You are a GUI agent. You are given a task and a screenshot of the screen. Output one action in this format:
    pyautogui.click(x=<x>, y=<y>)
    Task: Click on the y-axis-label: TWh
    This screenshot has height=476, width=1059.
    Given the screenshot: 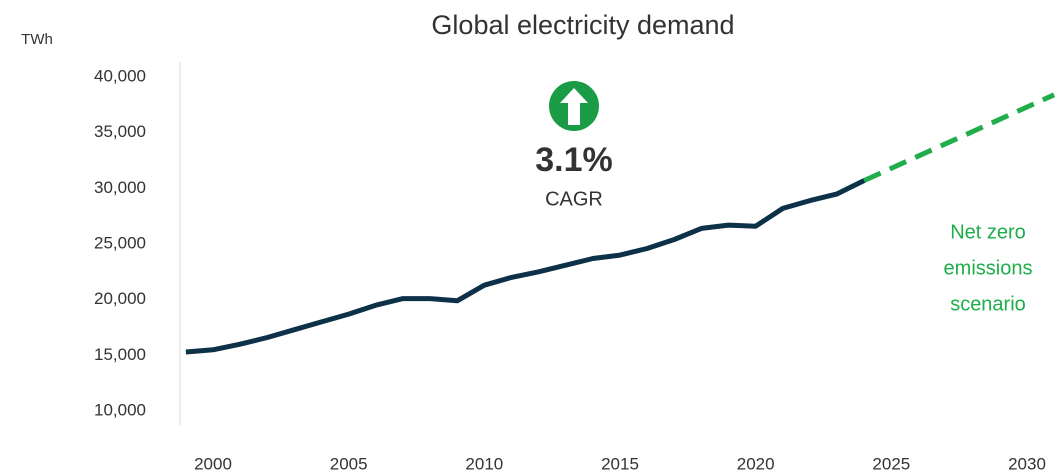 What is the action you would take?
    pyautogui.click(x=37, y=39)
    